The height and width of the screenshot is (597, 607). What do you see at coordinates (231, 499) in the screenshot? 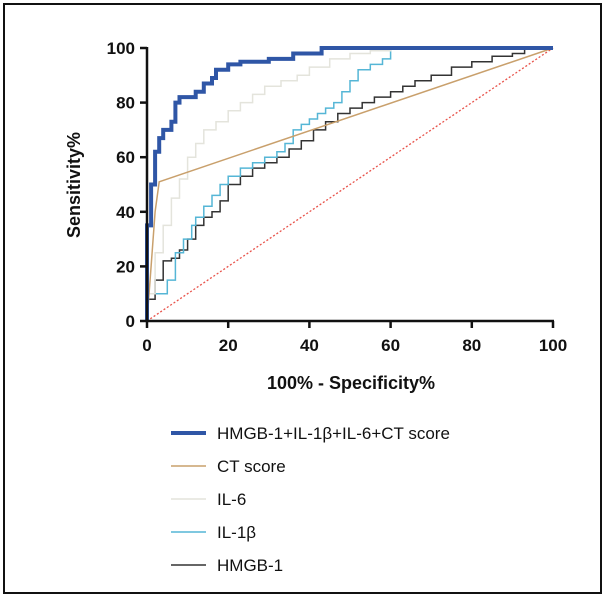
I see `legend-label-il-6: IL-6` at bounding box center [231, 499].